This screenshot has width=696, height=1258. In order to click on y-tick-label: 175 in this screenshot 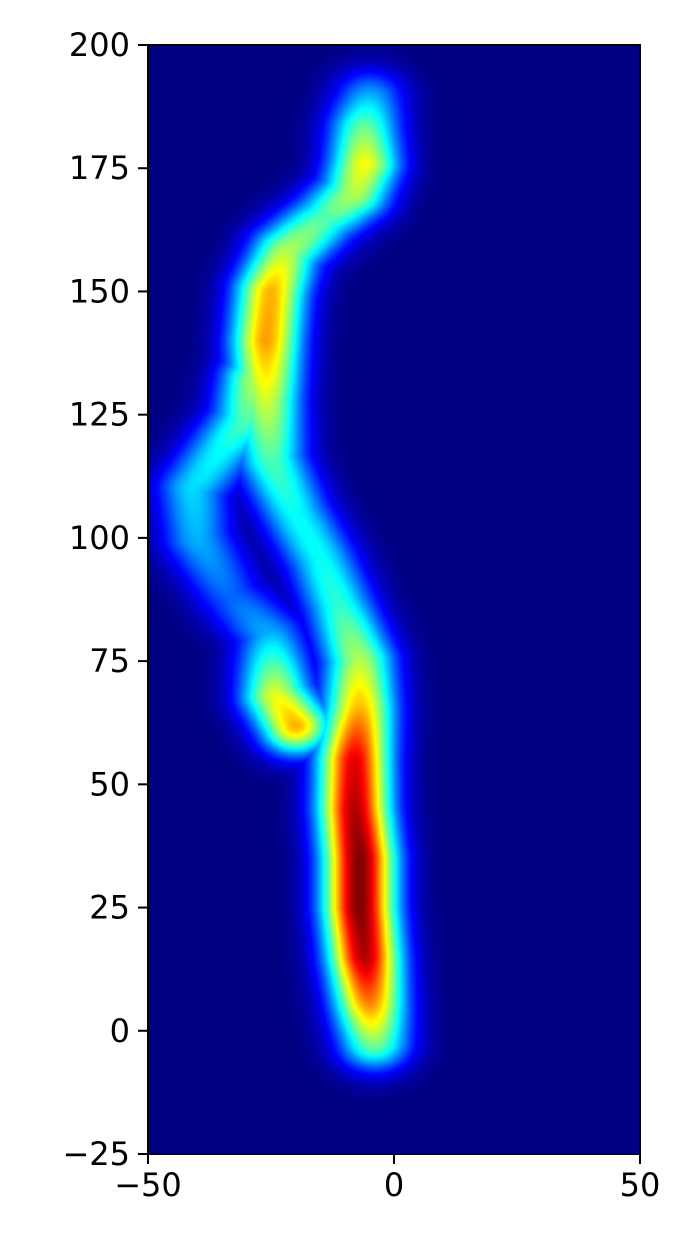, I will do `click(99, 168)`.